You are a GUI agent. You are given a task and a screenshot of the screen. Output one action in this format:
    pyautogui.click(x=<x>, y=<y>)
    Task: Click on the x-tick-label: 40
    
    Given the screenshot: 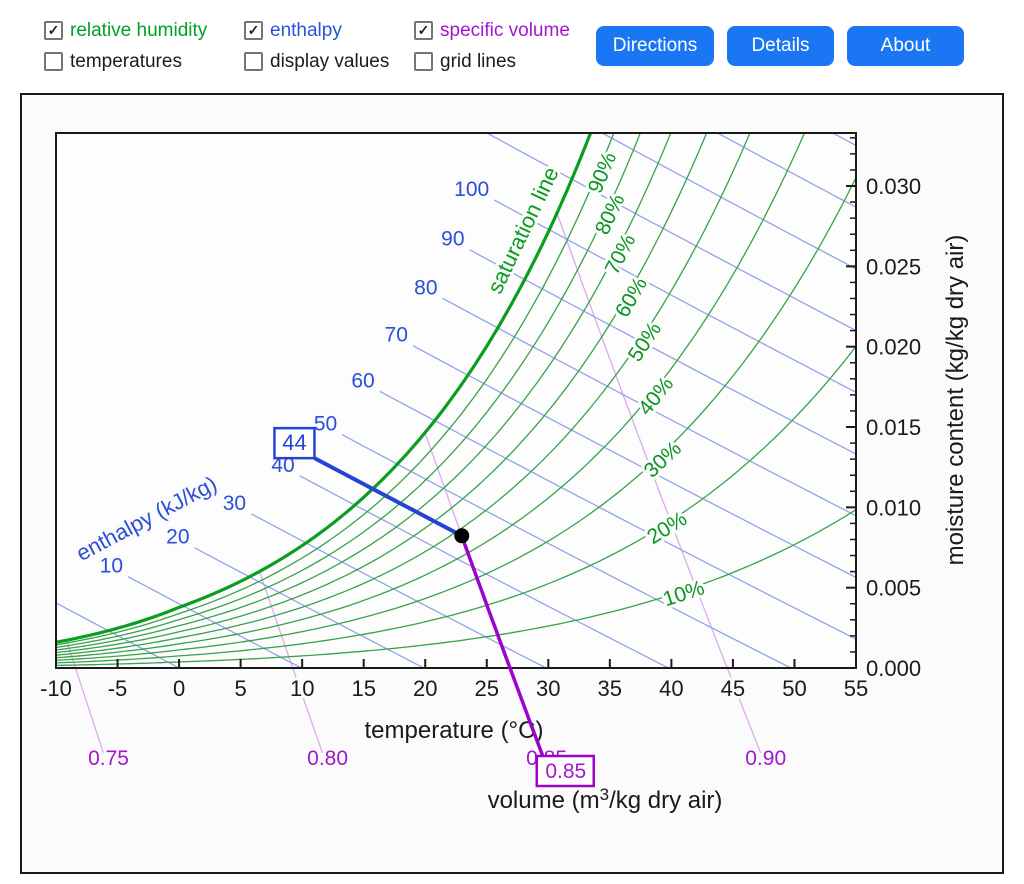 What is the action you would take?
    pyautogui.click(x=671, y=688)
    